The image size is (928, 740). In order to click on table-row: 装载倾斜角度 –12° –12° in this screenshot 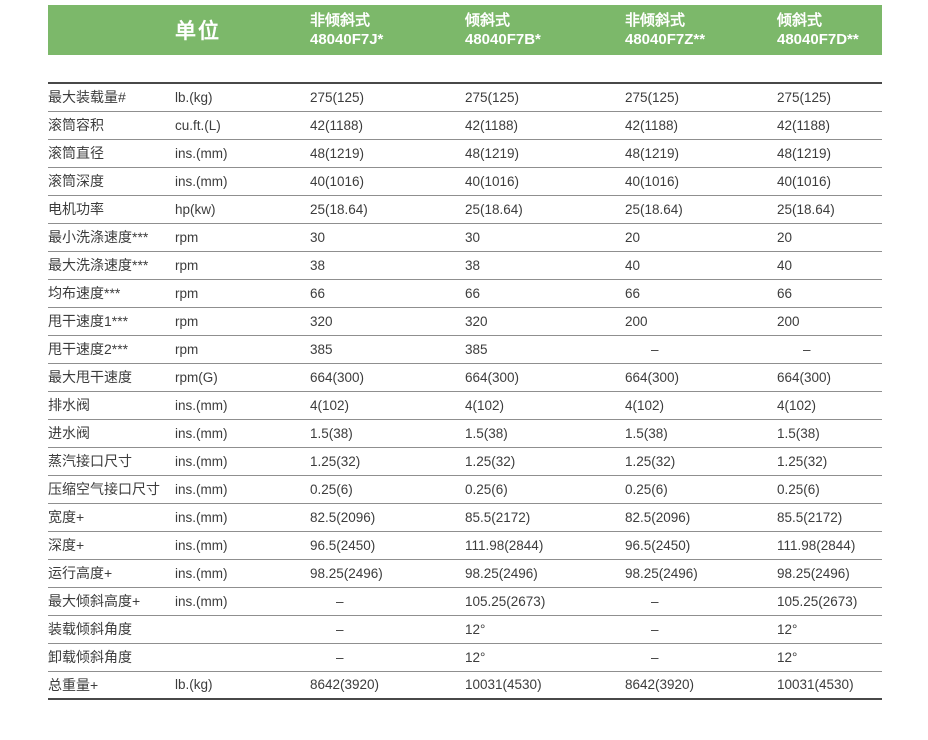, I will do `click(465, 629)`.